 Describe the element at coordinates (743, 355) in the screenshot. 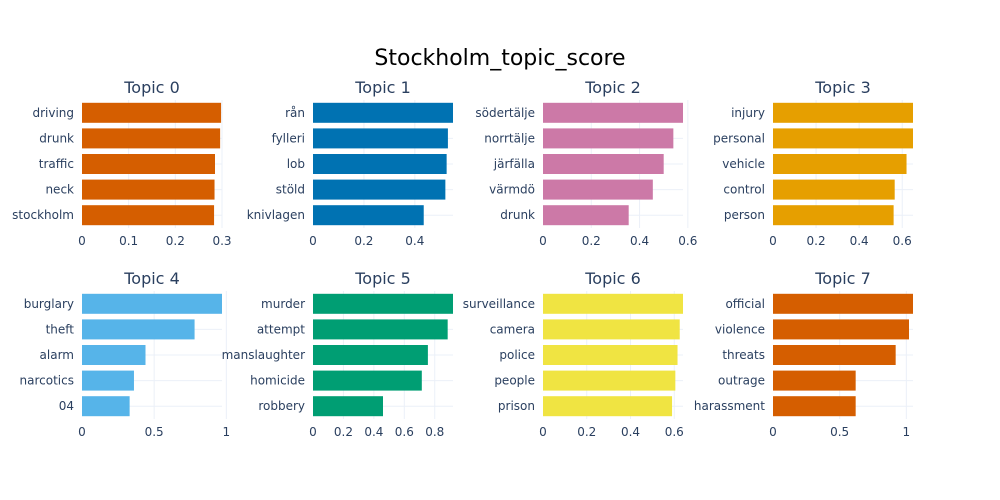

I see `category-label: threats` at that location.